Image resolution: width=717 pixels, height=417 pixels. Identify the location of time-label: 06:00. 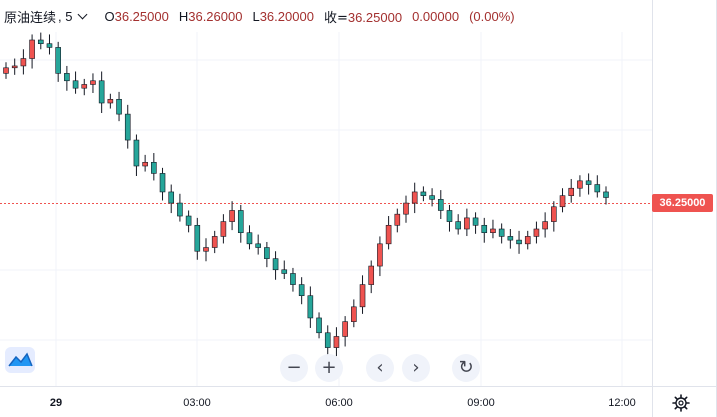
(339, 403).